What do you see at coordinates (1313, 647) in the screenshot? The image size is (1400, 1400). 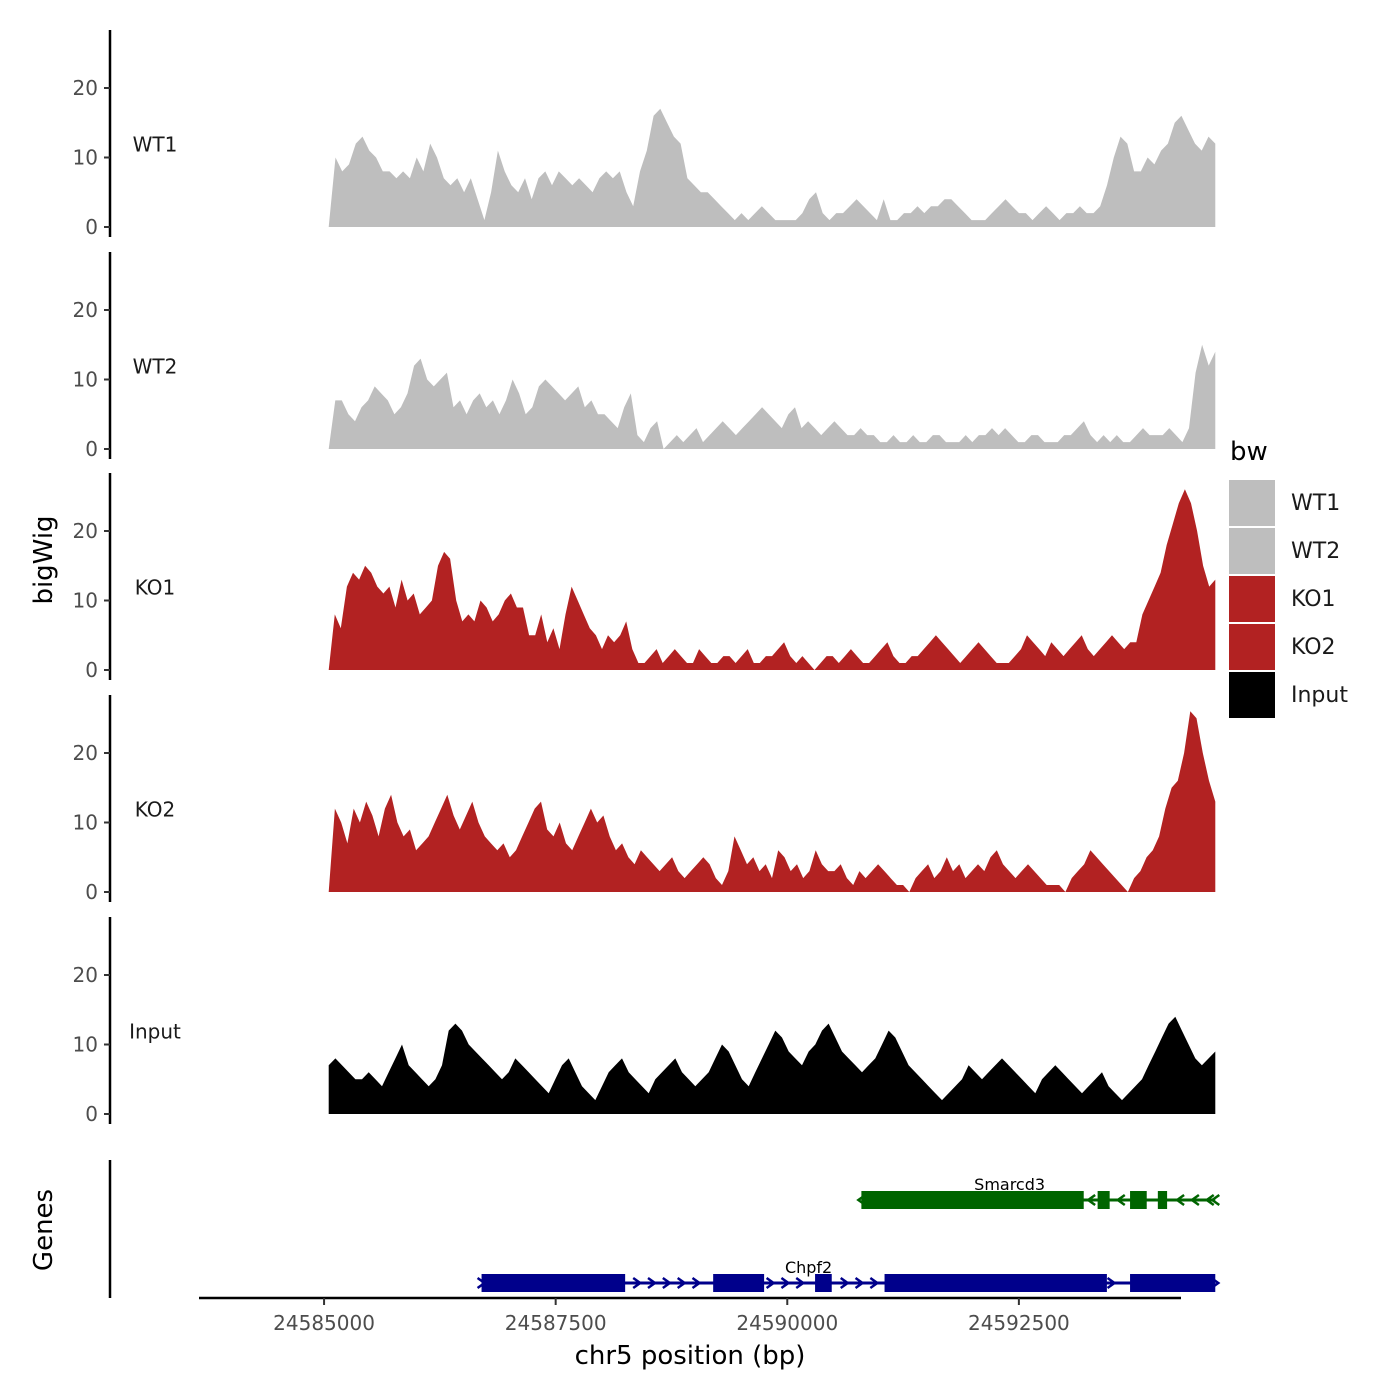 I see `legend-label-ko2: KO2` at bounding box center [1313, 647].